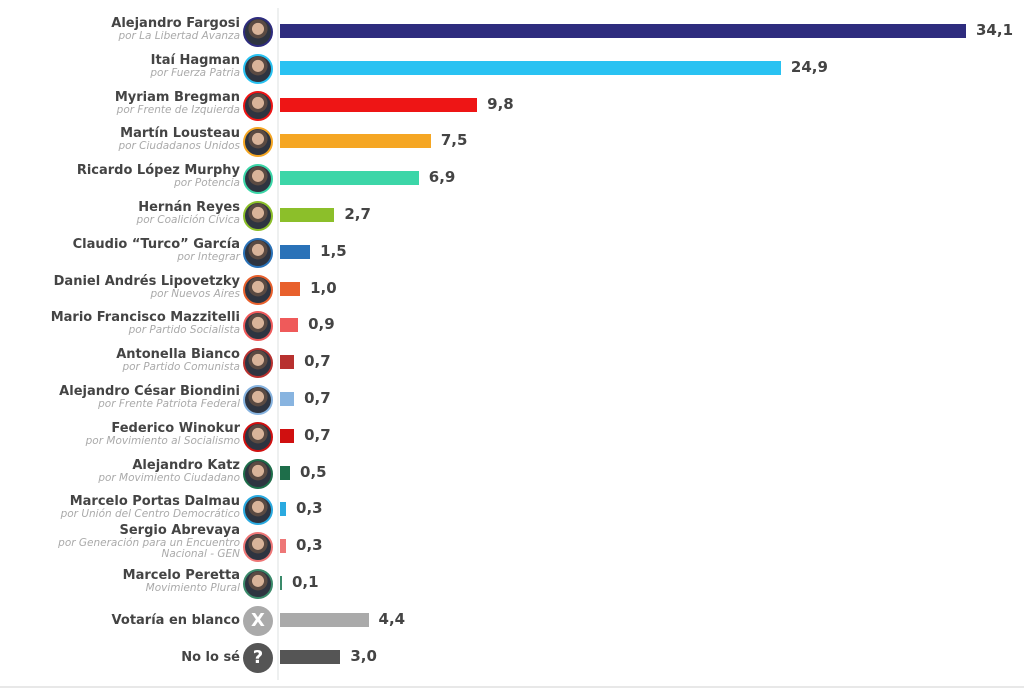 Image resolution: width=1024 pixels, height=691 pixels. Describe the element at coordinates (179, 36) in the screenshot. I see `party-name: por La Libertad Avanza` at that location.